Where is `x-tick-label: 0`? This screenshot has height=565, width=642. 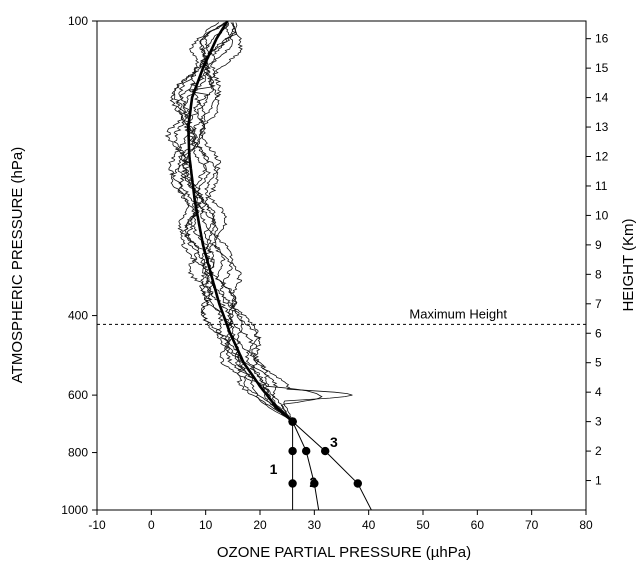 x-tick-label: 0 is located at coordinates (151, 525).